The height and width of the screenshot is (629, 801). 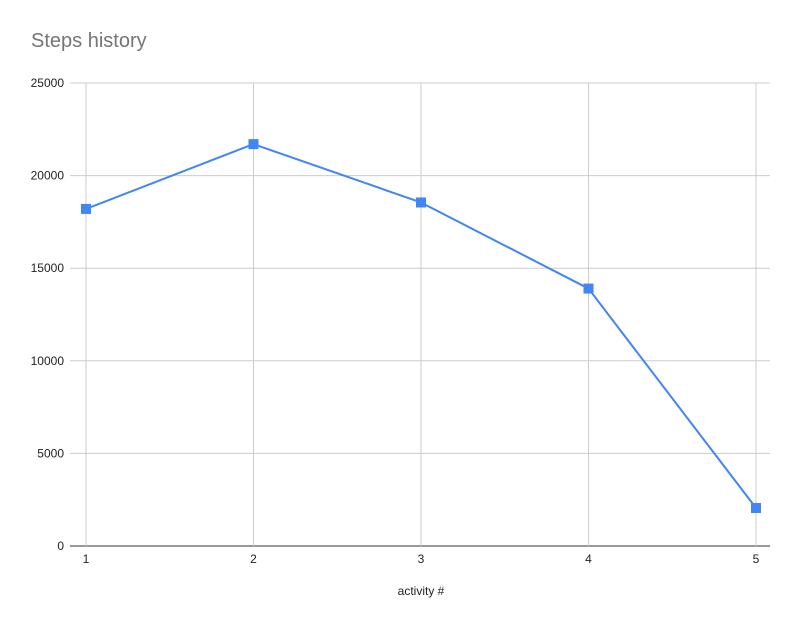 What do you see at coordinates (50, 453) in the screenshot?
I see `y-tick-label-1: 5000` at bounding box center [50, 453].